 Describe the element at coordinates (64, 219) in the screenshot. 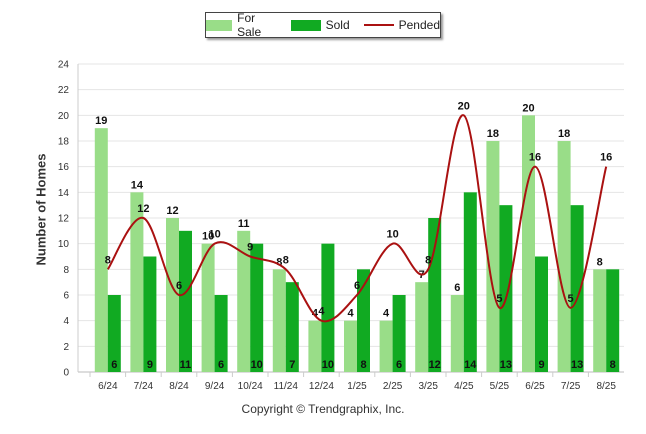

I see `y-tick-label: 12` at that location.